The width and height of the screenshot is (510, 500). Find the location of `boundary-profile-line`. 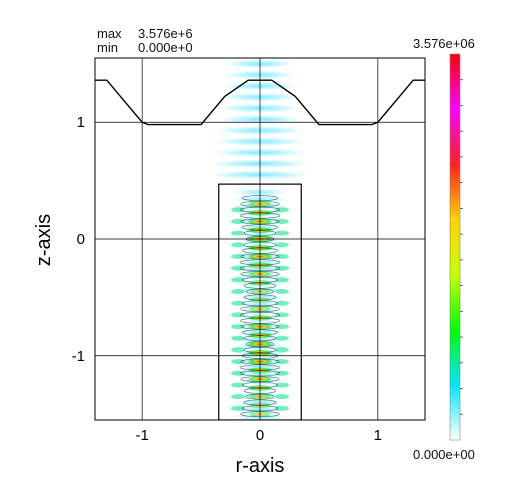

boundary-profile-line is located at coordinates (260, 102).